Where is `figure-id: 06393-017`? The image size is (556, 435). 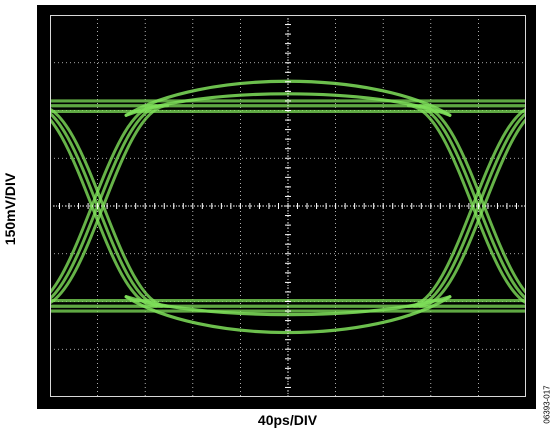 figure-id: 06393-017 is located at coordinates (547, 404).